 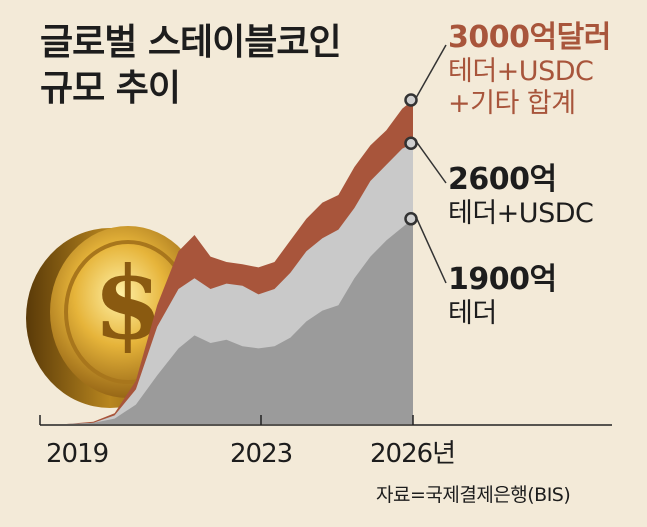 What do you see at coordinates (412, 454) in the screenshot?
I see `x-tick-label: 2026년` at bounding box center [412, 454].